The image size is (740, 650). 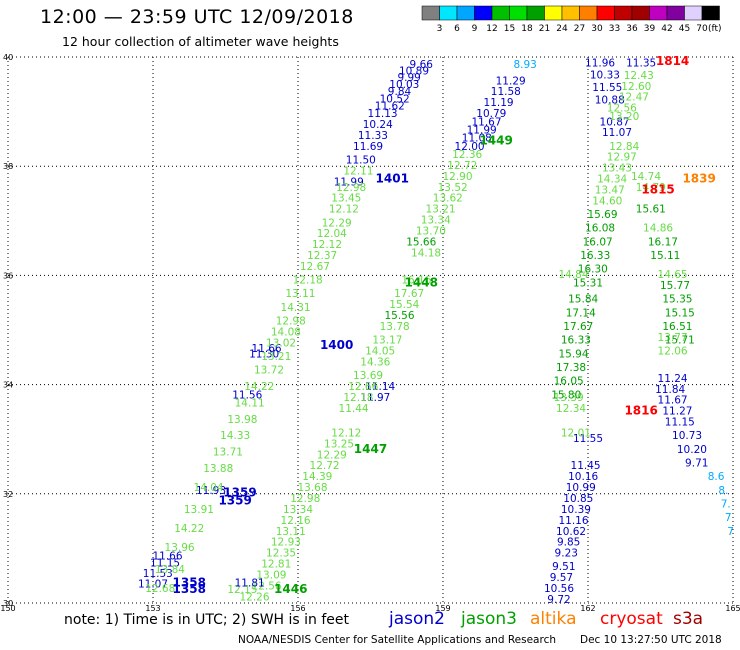 What do you see at coordinates (600, 63) in the screenshot?
I see `wave-height-label: 11.96` at bounding box center [600, 63].